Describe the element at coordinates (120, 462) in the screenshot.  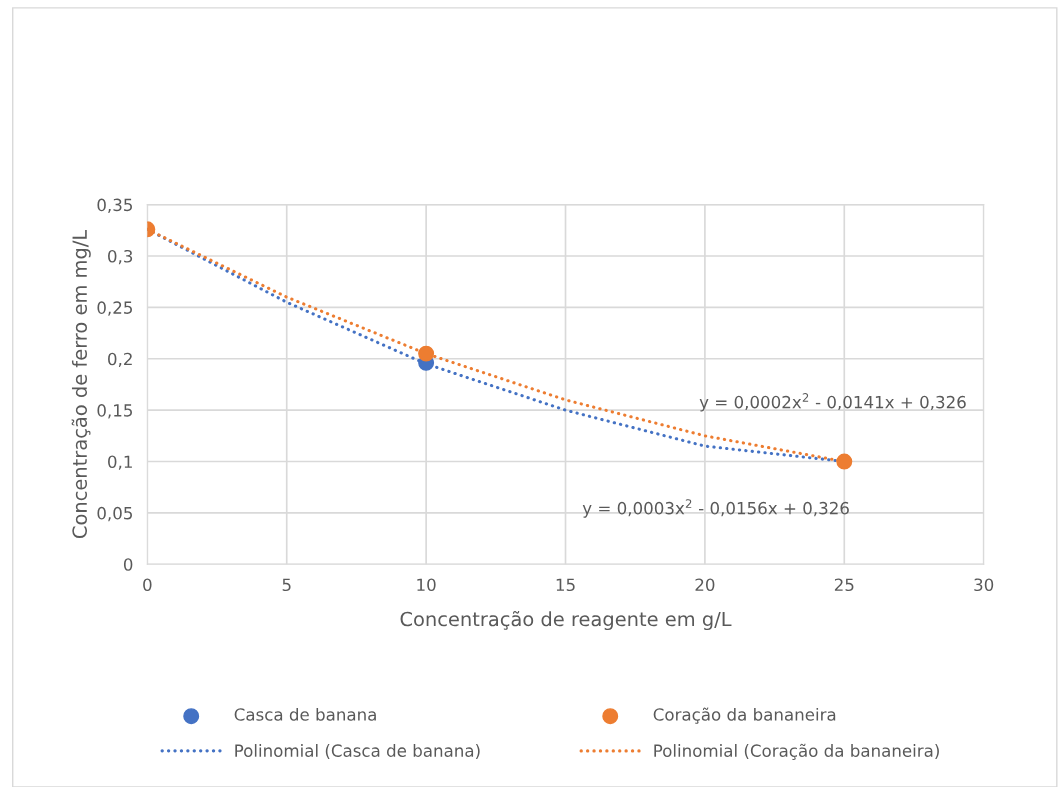
I see `y-tick-label: 0,1` at that location.